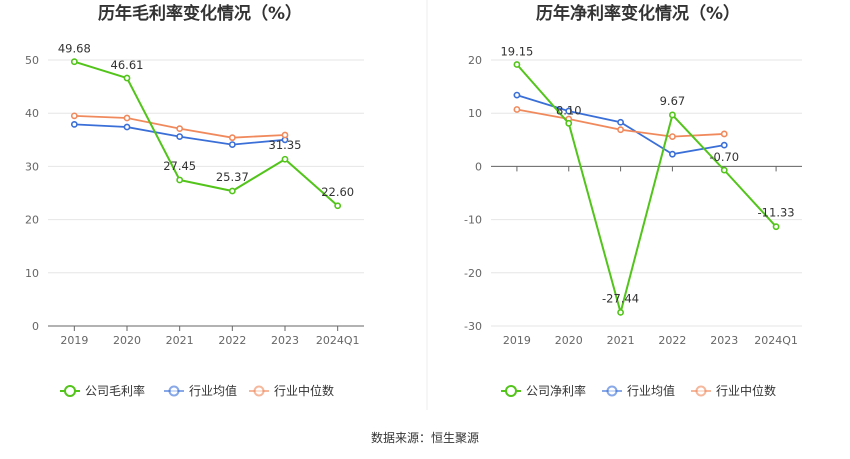 This screenshot has width=850, height=459. Describe the element at coordinates (179, 166) in the screenshot. I see `data-label: 27.45` at that location.